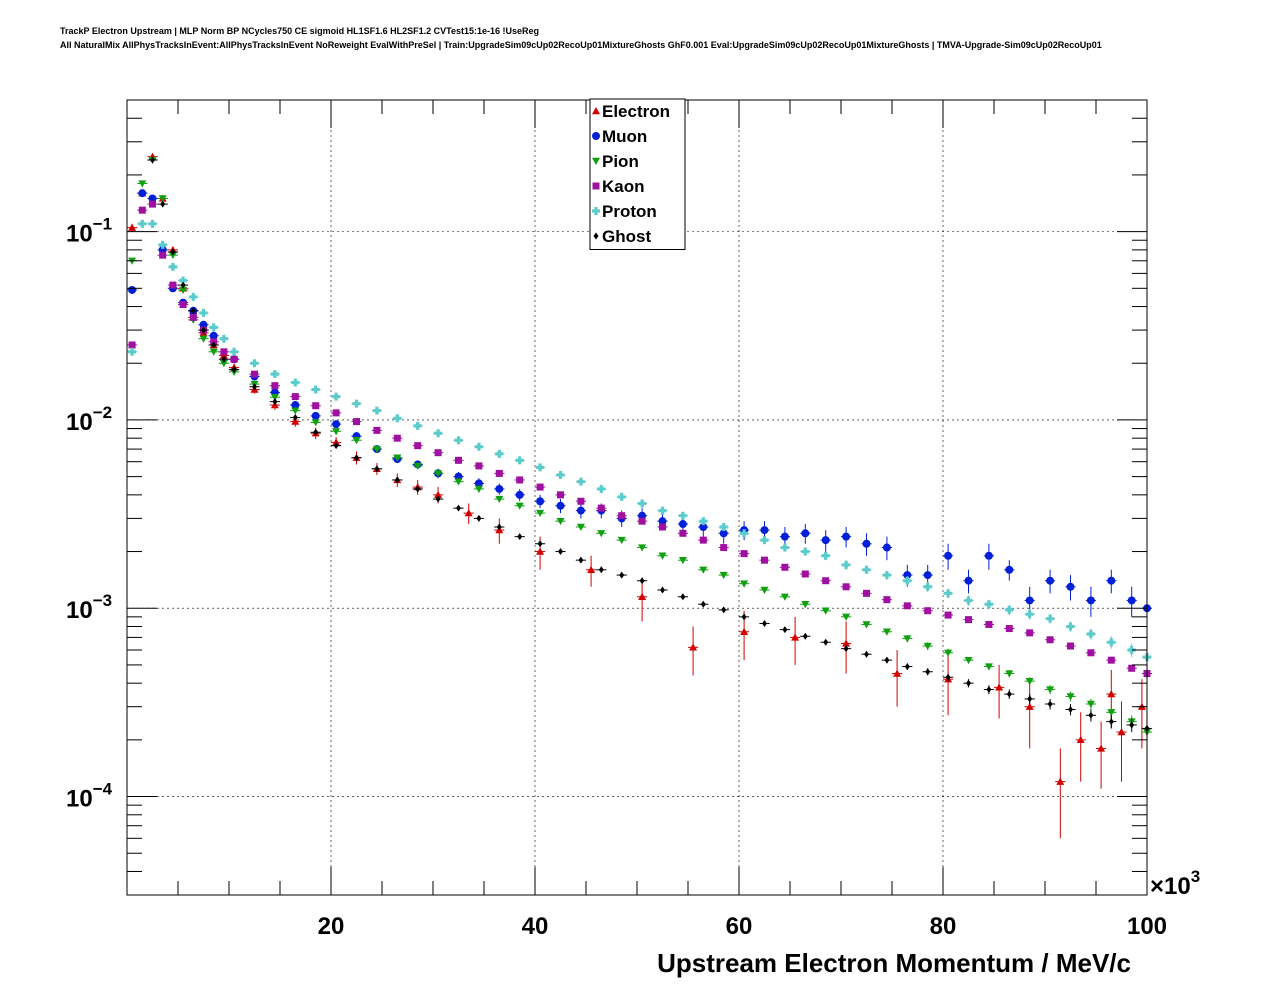 This screenshot has height=996, width=1276. Describe the element at coordinates (631, 111) in the screenshot. I see `legend-entry-electron: Electron` at that location.